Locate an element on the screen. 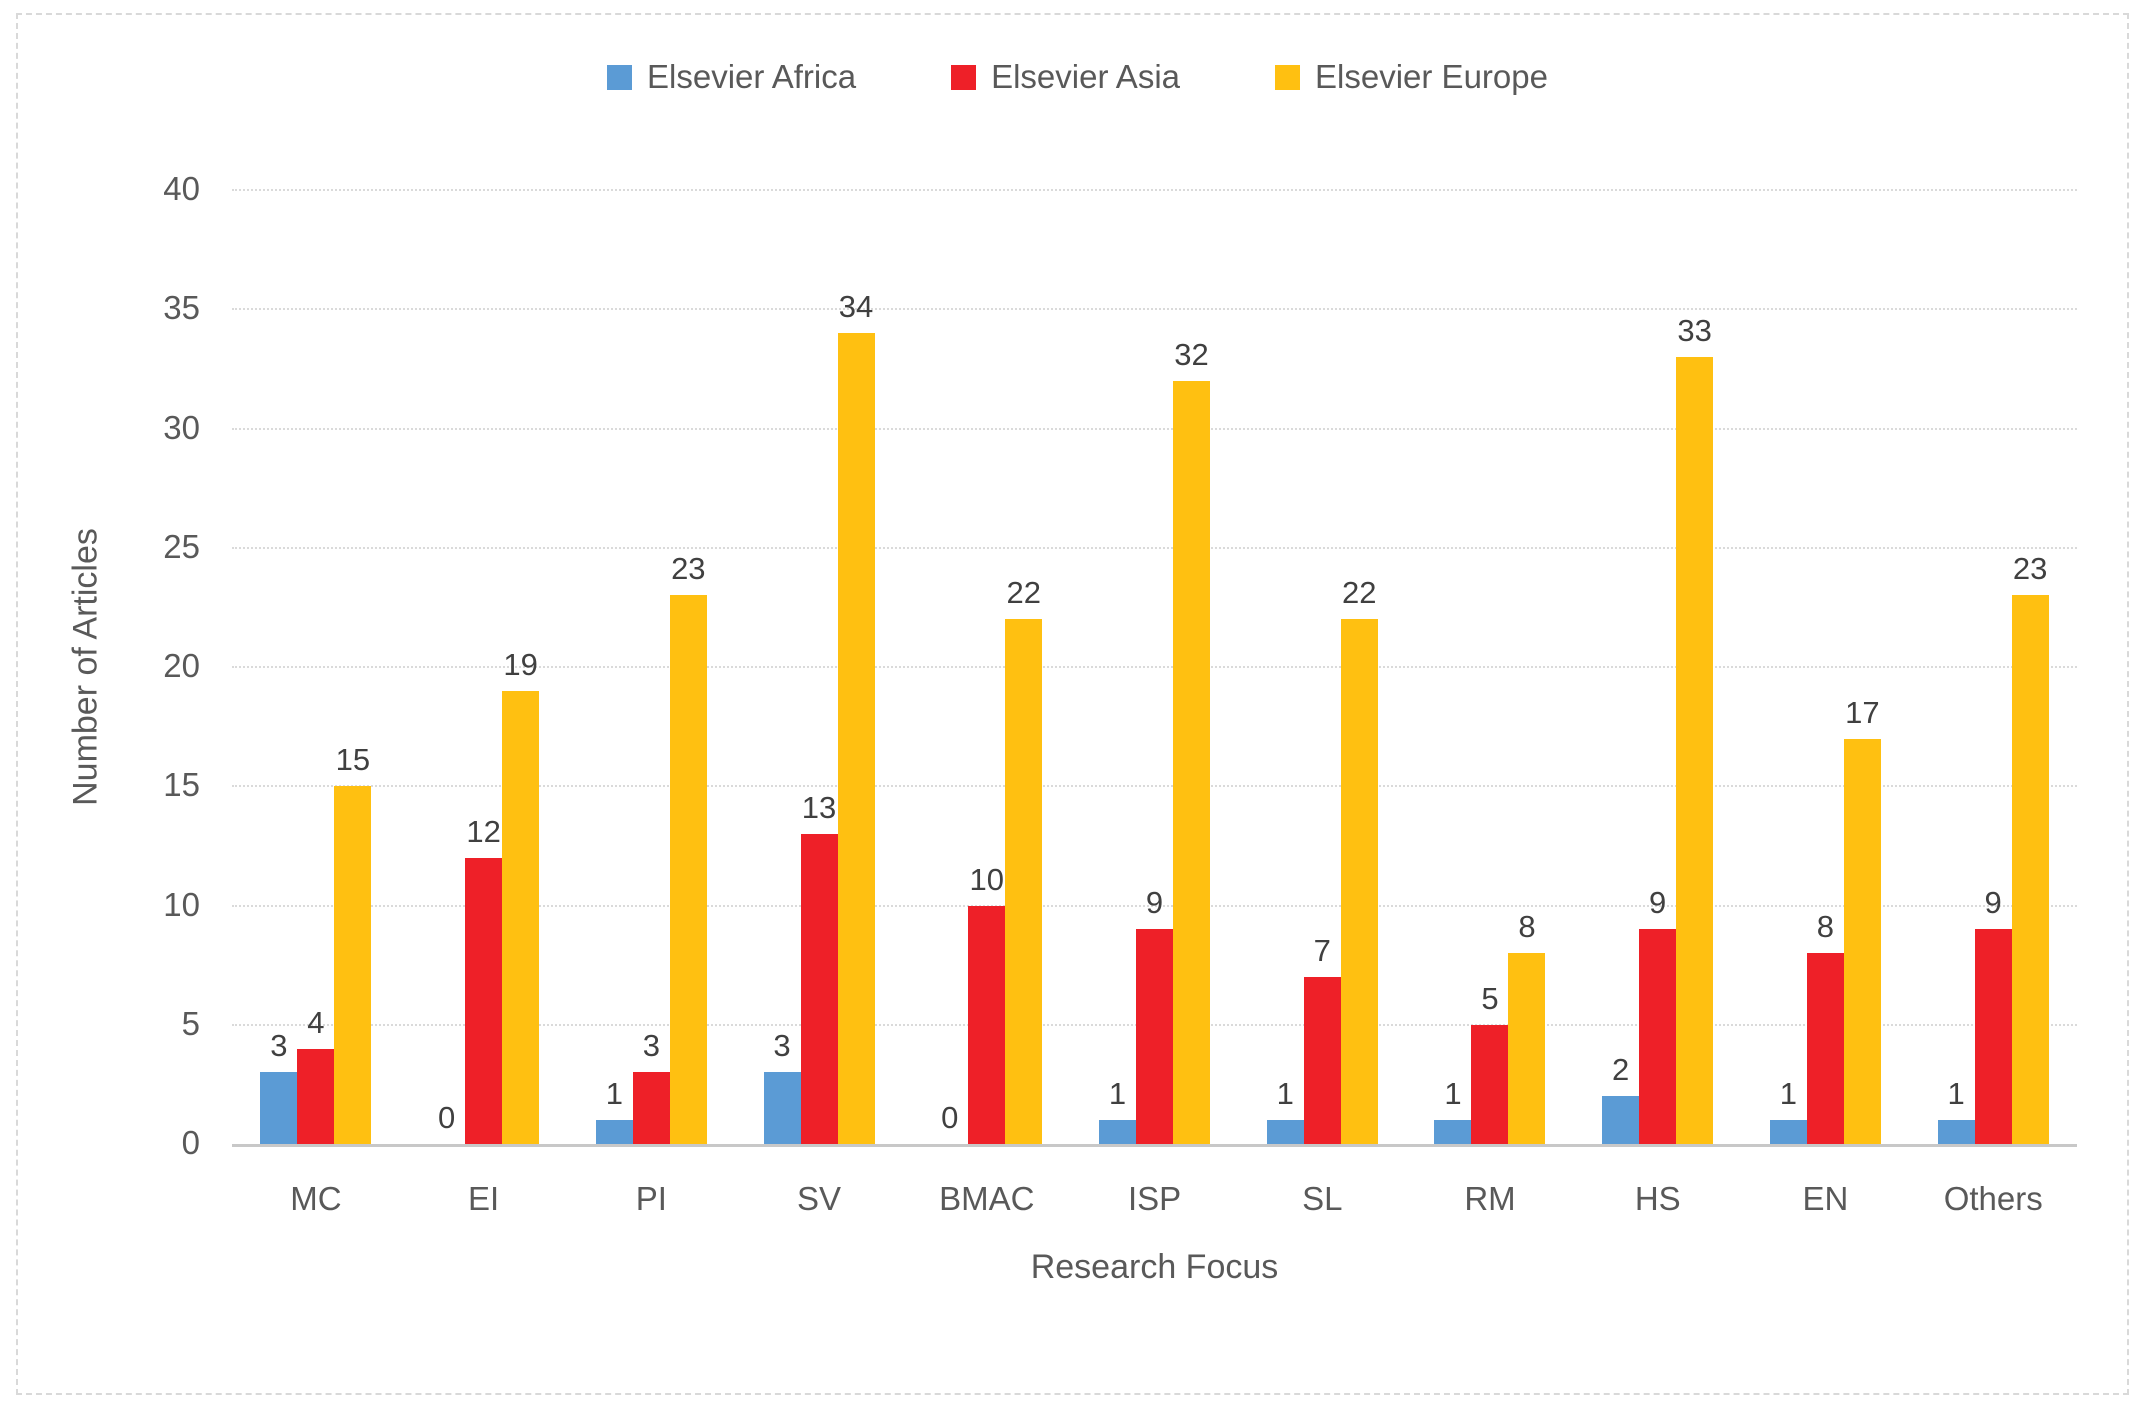  bar-group-ei: 0 12 19 is located at coordinates (484, 667).